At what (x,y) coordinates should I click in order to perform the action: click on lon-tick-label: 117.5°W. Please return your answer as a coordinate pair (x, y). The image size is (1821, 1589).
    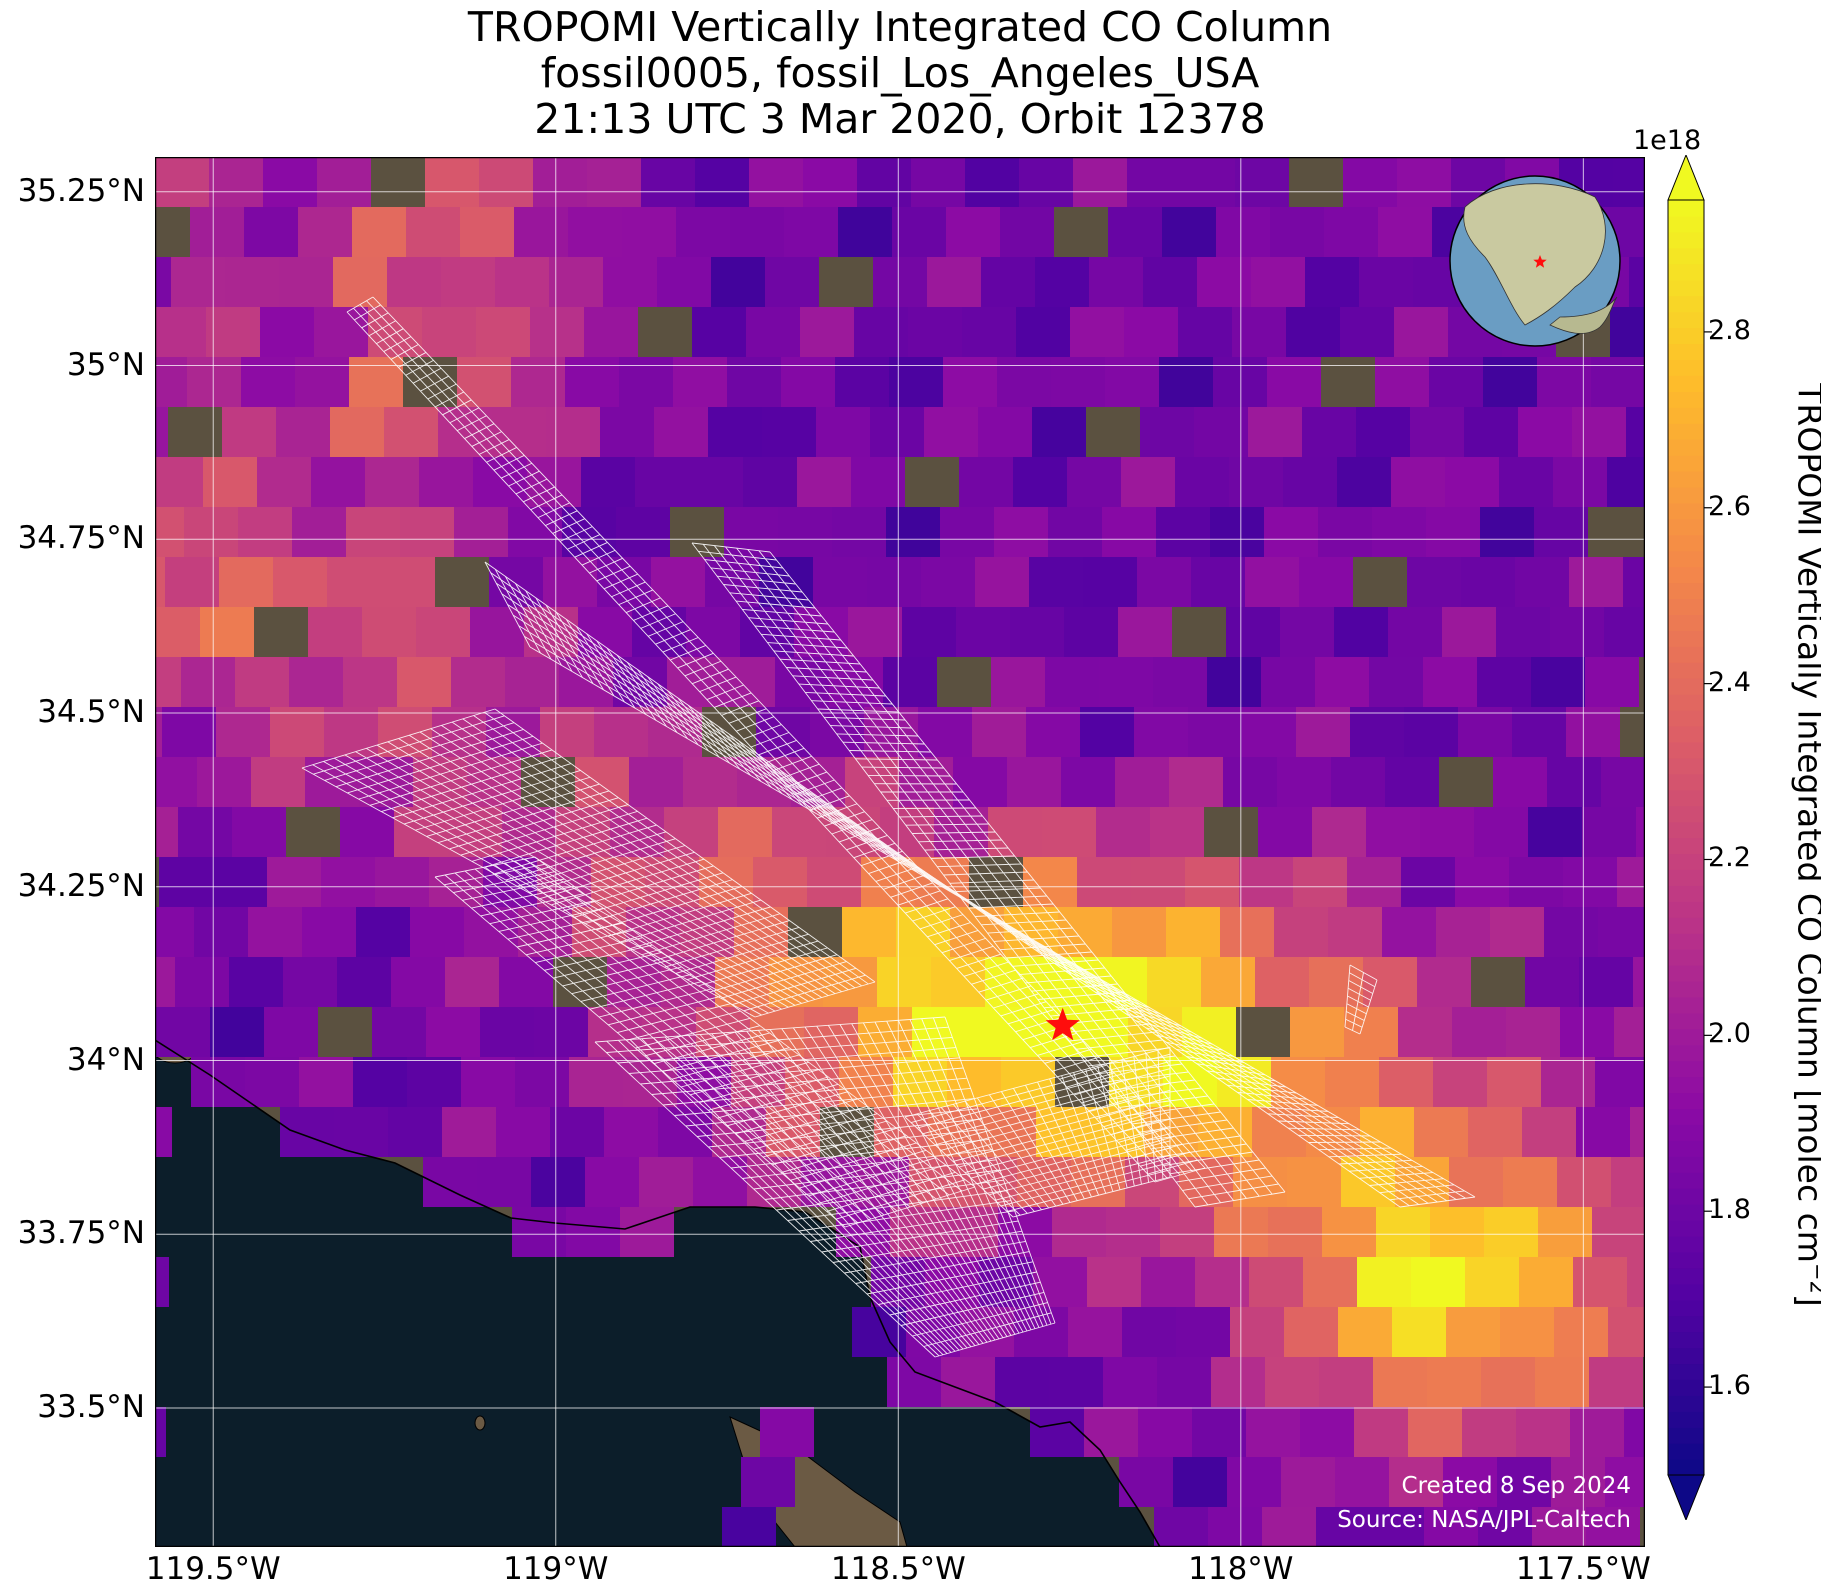
    Looking at the image, I should click on (1583, 1569).